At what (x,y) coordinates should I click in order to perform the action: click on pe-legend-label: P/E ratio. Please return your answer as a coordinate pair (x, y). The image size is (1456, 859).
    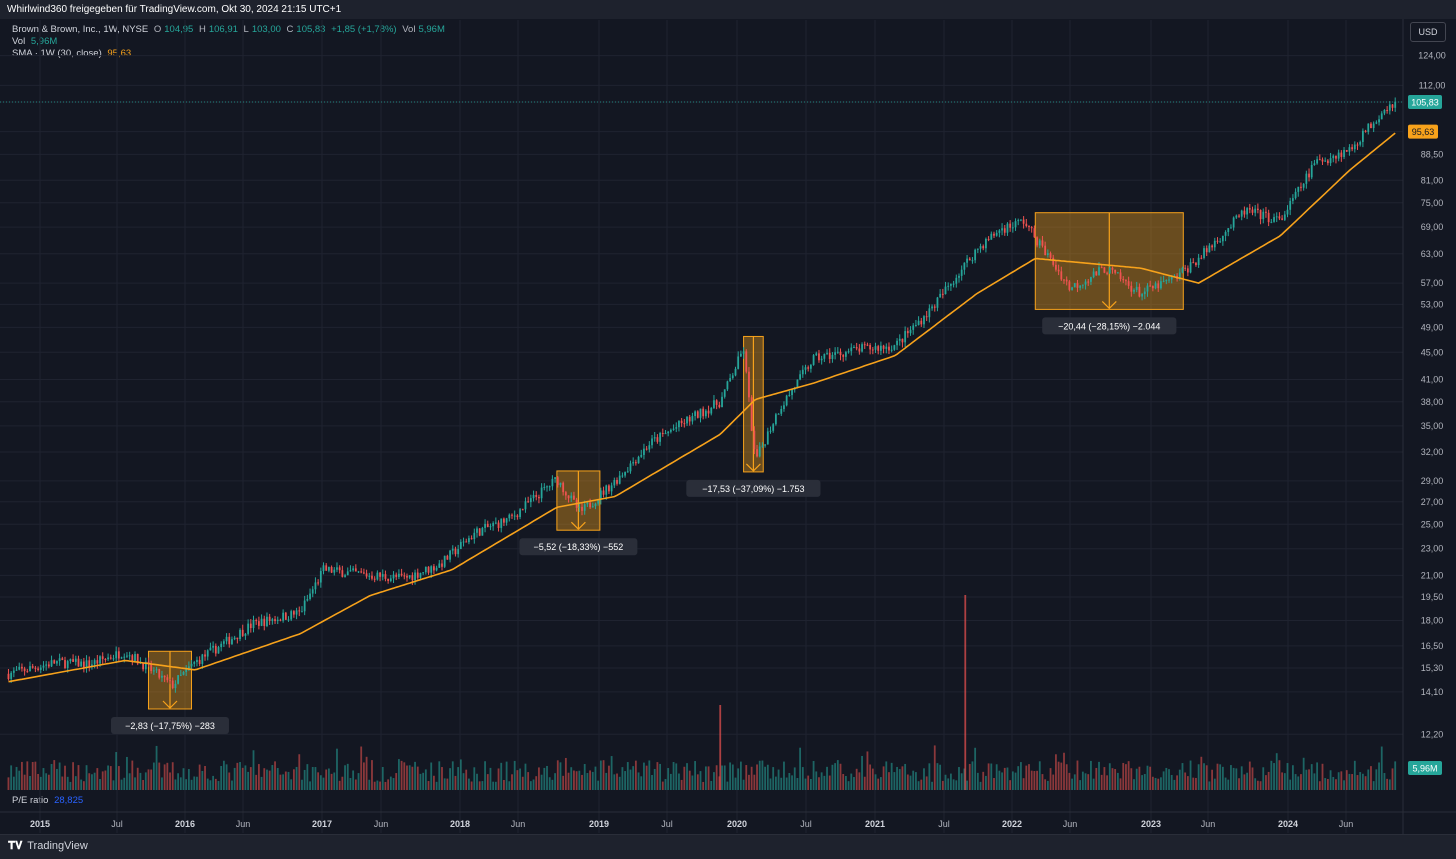
    Looking at the image, I should click on (30, 800).